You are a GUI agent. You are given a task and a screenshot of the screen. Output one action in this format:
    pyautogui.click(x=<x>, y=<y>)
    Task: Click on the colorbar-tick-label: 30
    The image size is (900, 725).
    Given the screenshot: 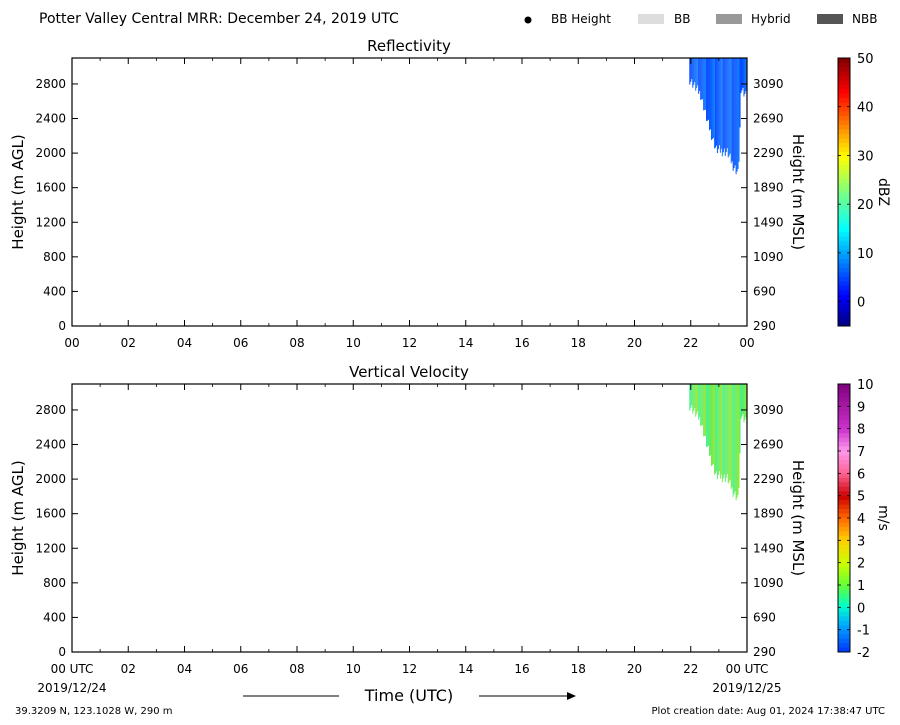 What is the action you would take?
    pyautogui.click(x=865, y=156)
    